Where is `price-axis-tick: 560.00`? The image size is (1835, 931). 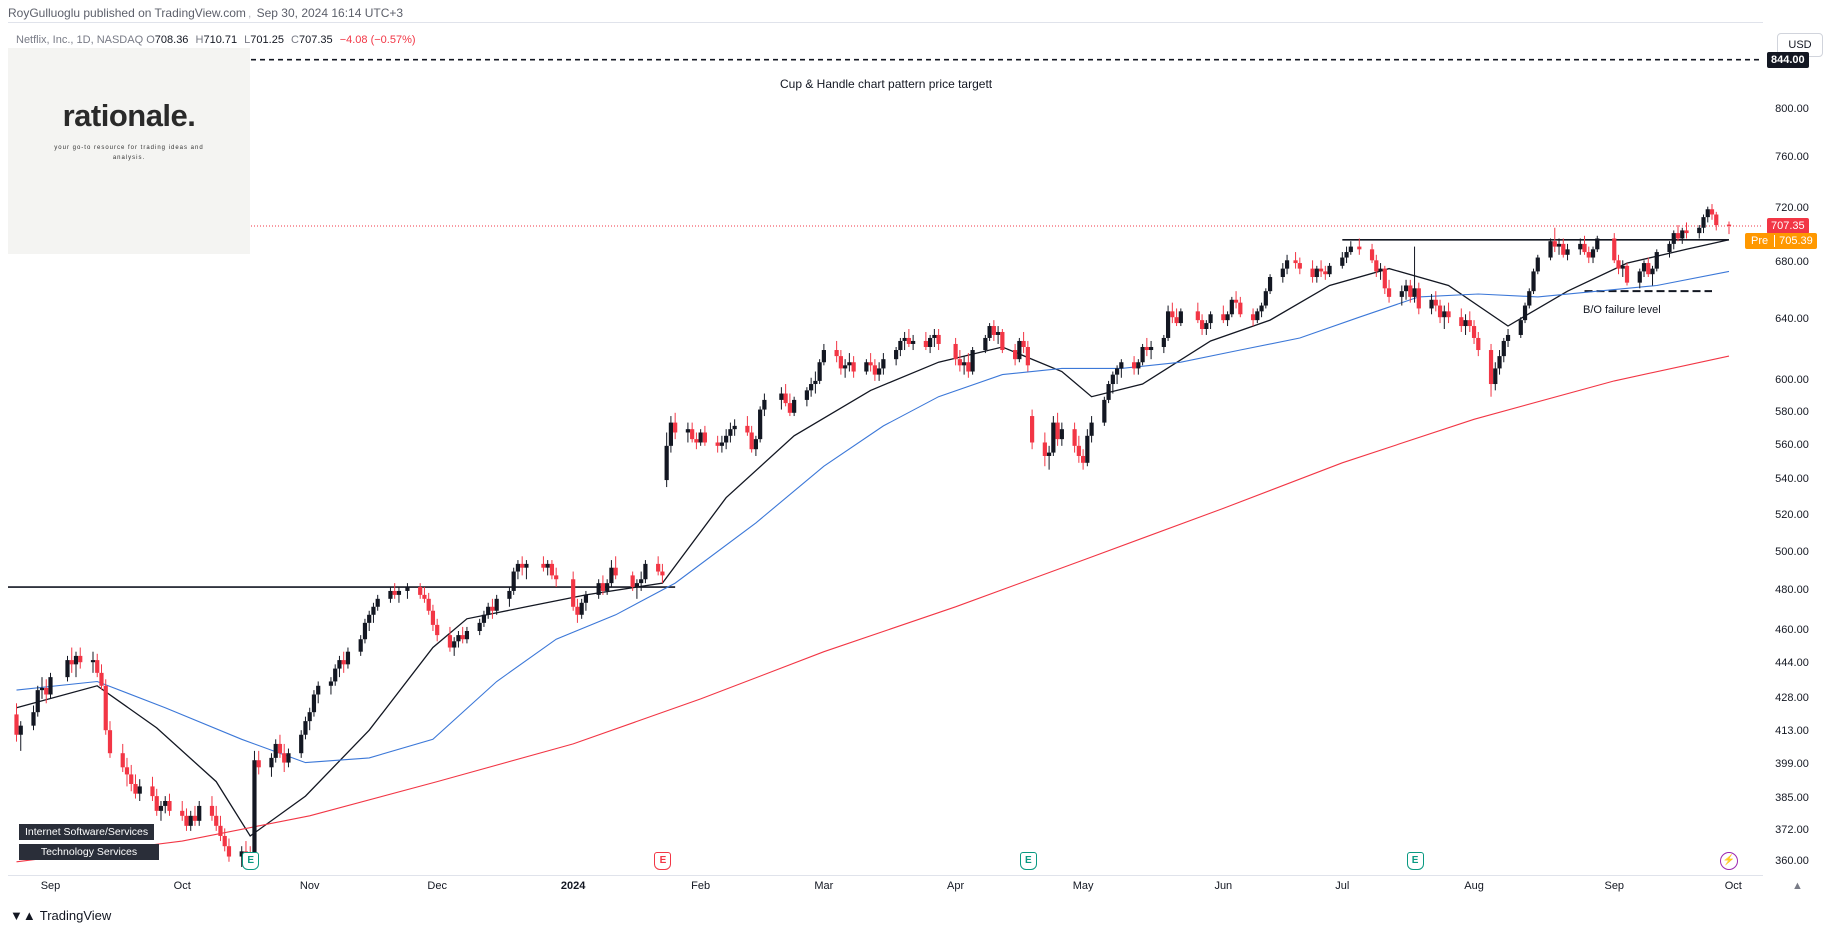 price-axis-tick: 560.00 is located at coordinates (1792, 444).